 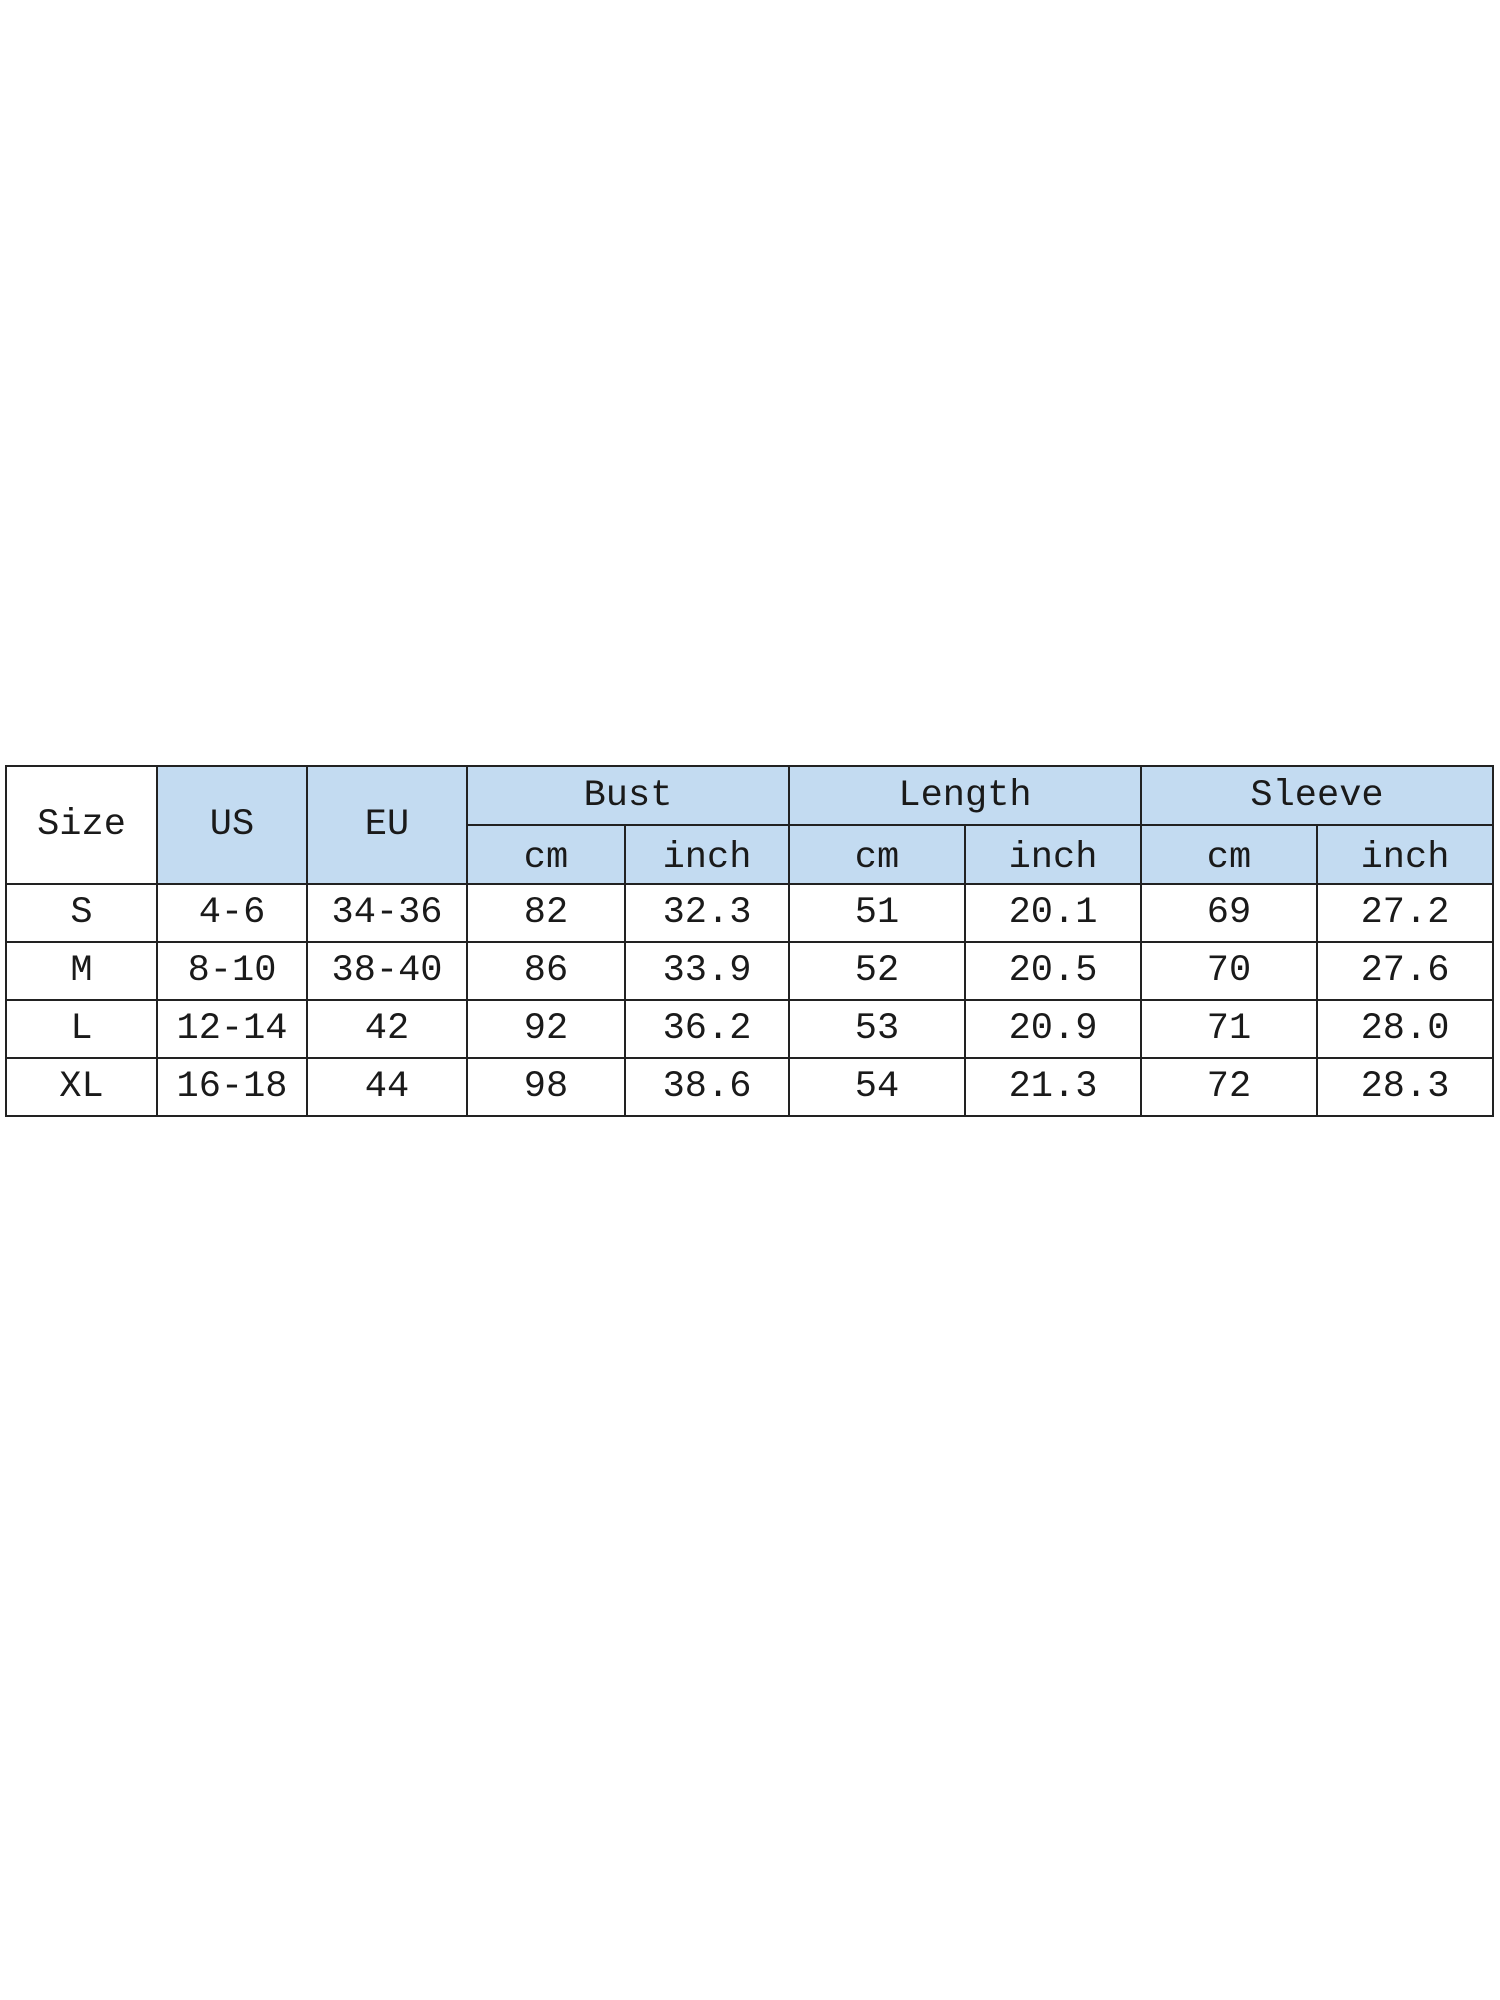 I want to click on header-sleeve: Sleeve, so click(x=1317, y=795).